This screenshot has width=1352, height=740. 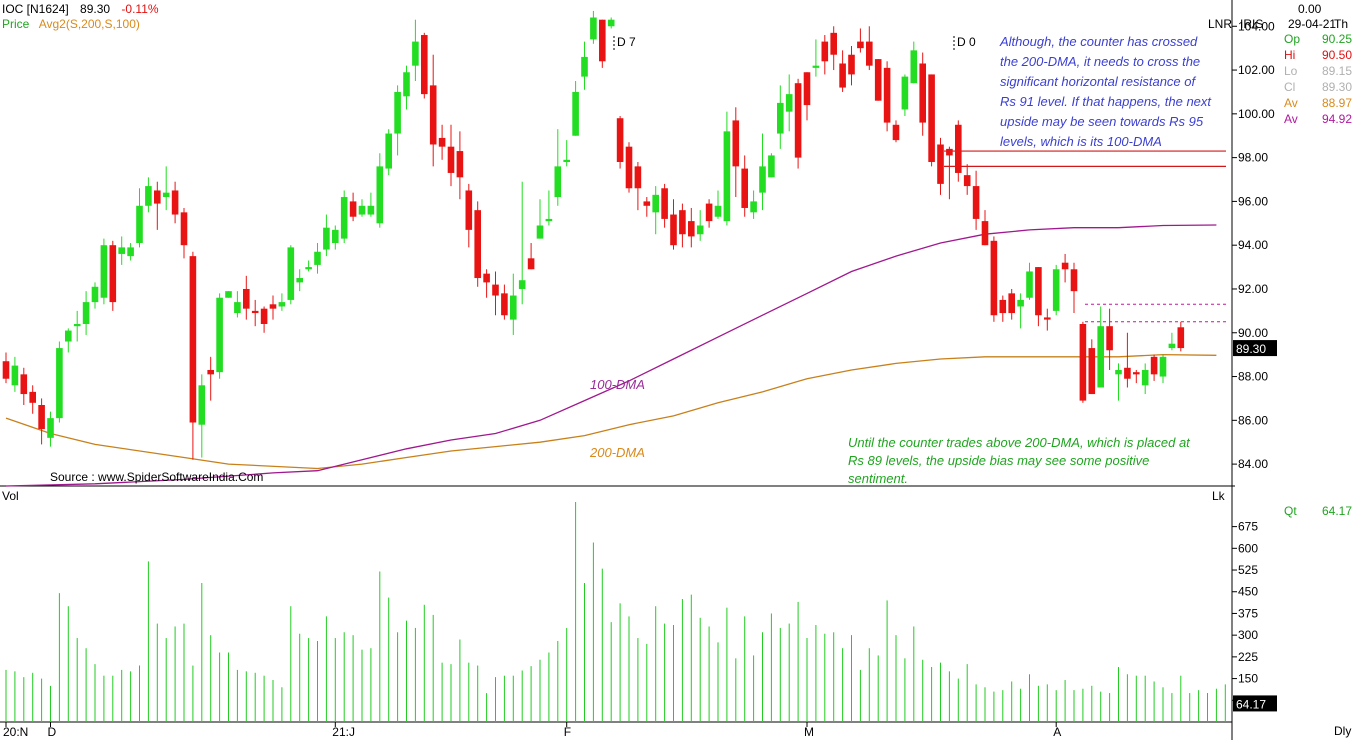 What do you see at coordinates (1248, 679) in the screenshot?
I see `volume-tick-label: 150` at bounding box center [1248, 679].